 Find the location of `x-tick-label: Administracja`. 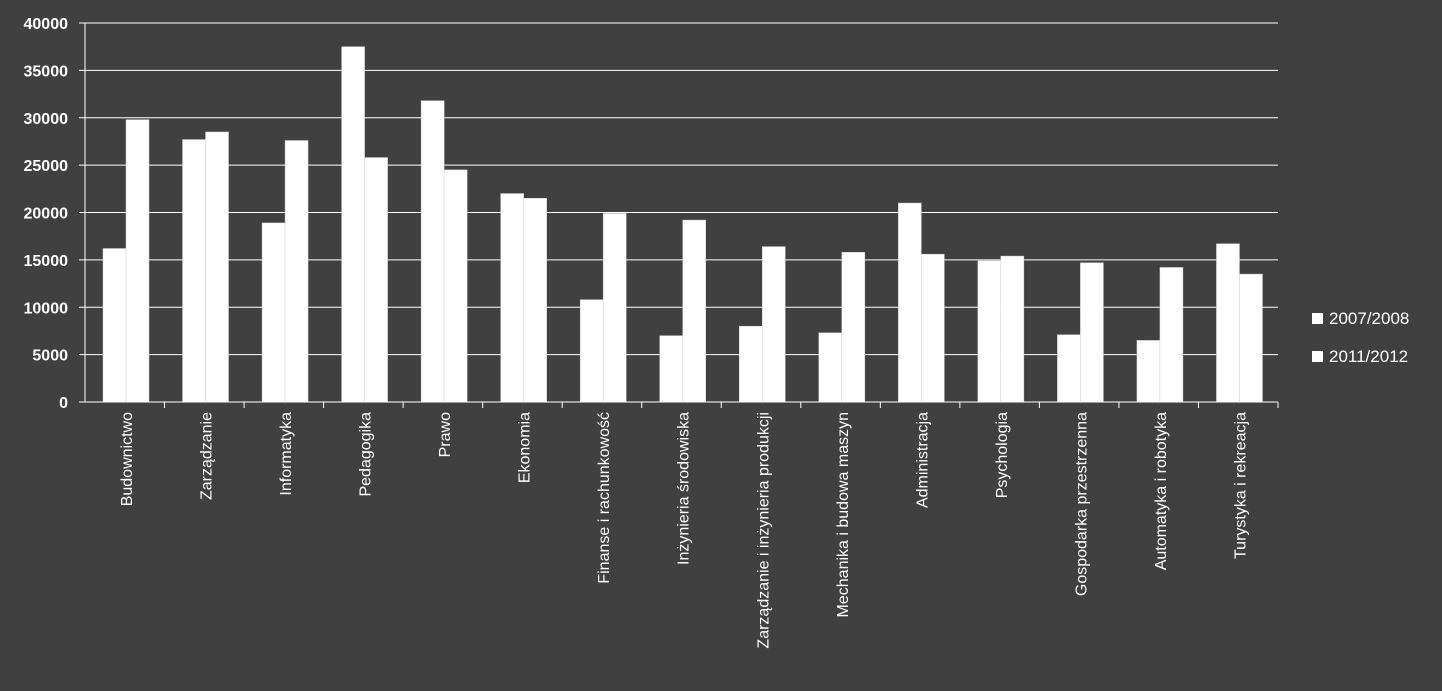

x-tick-label: Administracja is located at coordinates (922, 460).